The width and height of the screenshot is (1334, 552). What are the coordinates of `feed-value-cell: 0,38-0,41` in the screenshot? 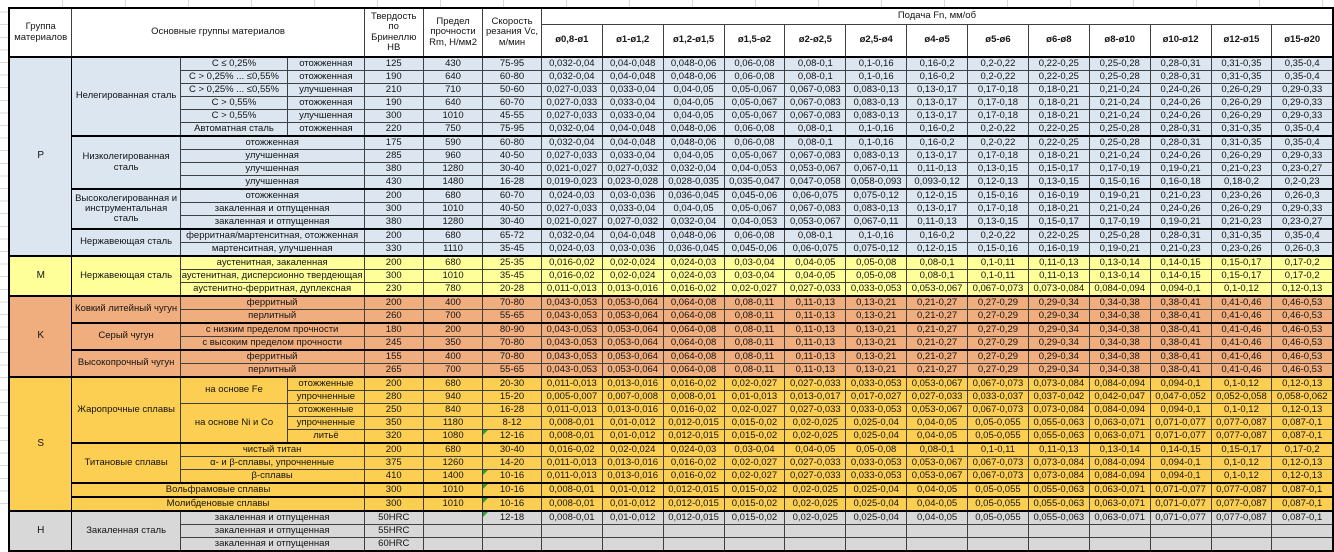 It's located at (1180, 370).